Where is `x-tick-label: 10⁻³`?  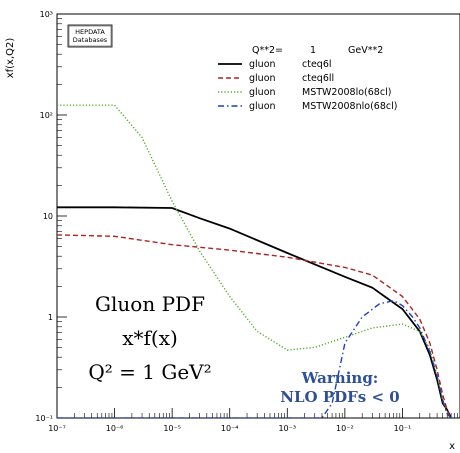
x-tick-label: 10⁻³ is located at coordinates (287, 428).